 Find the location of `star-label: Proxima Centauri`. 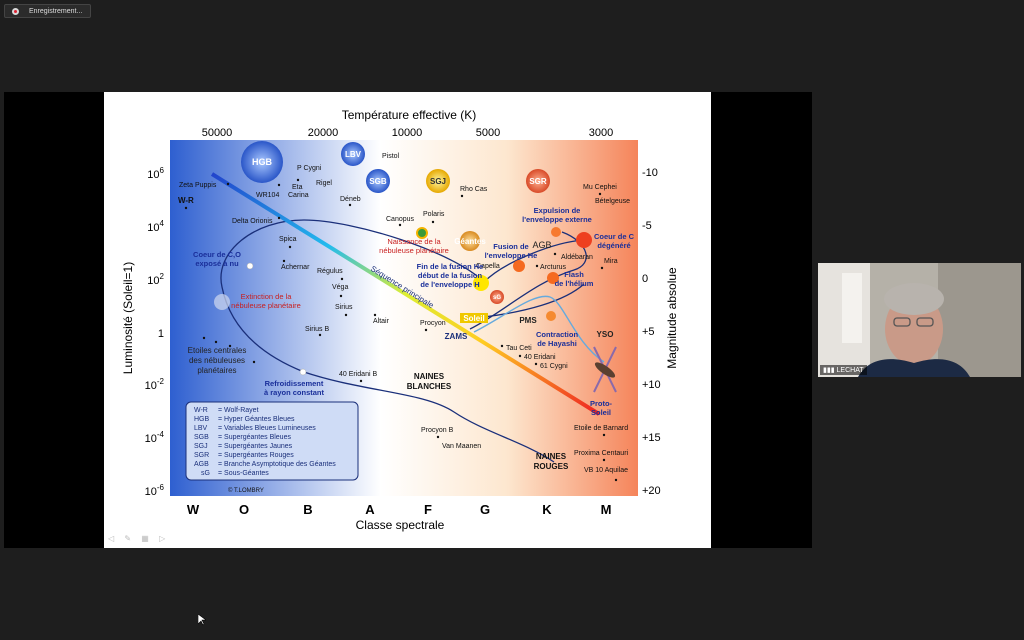

star-label: Proxima Centauri is located at coordinates (601, 453).